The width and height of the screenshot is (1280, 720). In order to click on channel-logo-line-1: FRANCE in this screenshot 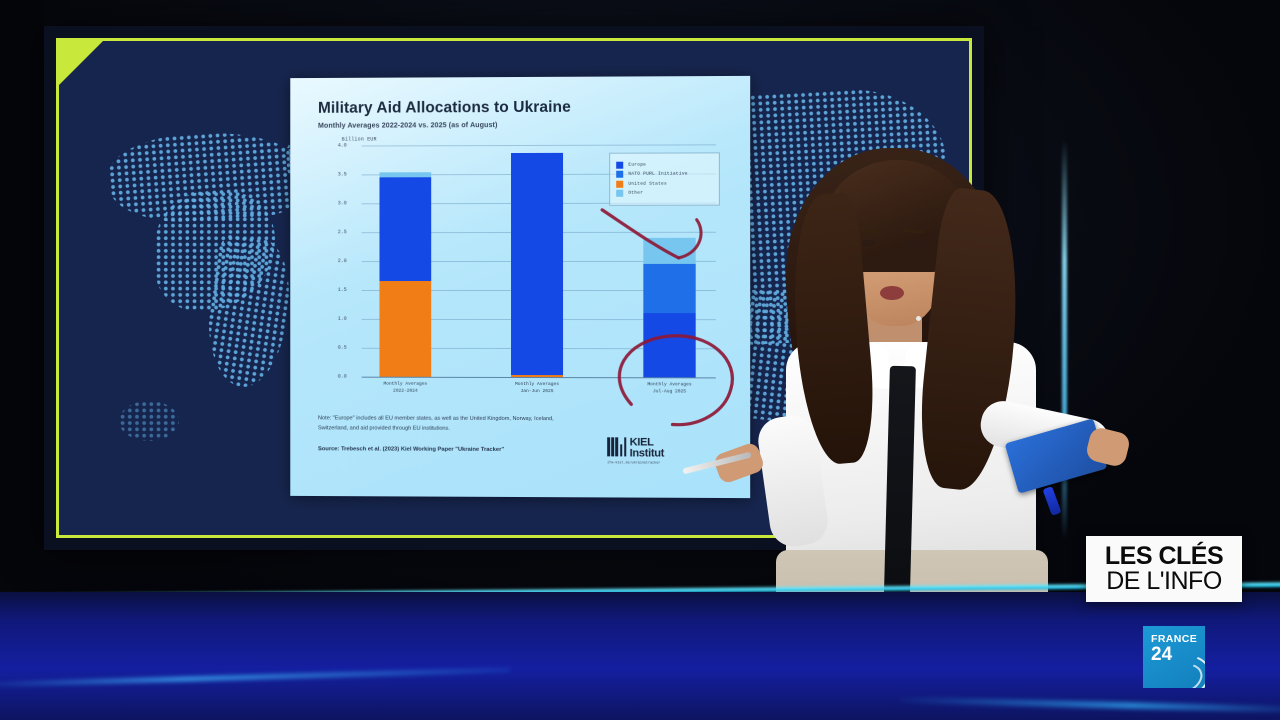, I will do `click(1174, 639)`.